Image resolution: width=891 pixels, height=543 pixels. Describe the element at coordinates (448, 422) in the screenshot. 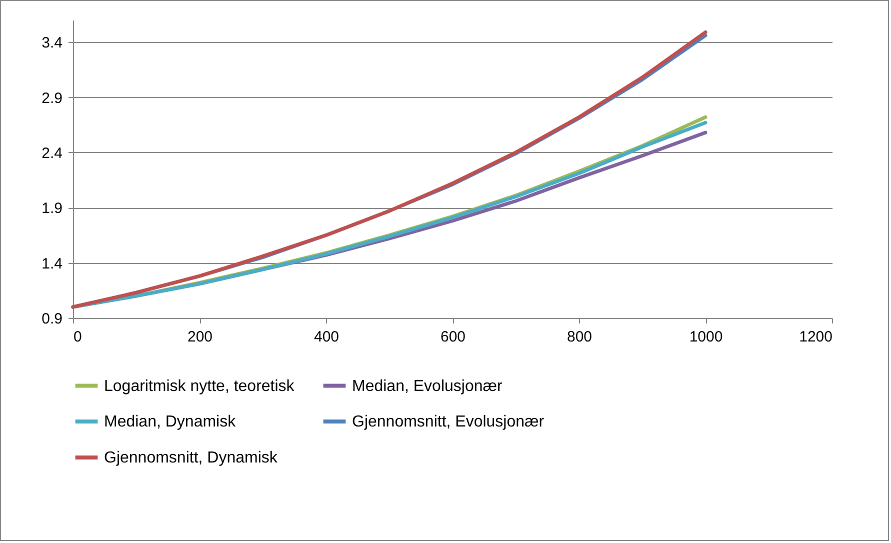

I see `legend-label: Gjennomsnitt, Evolusjonær` at that location.